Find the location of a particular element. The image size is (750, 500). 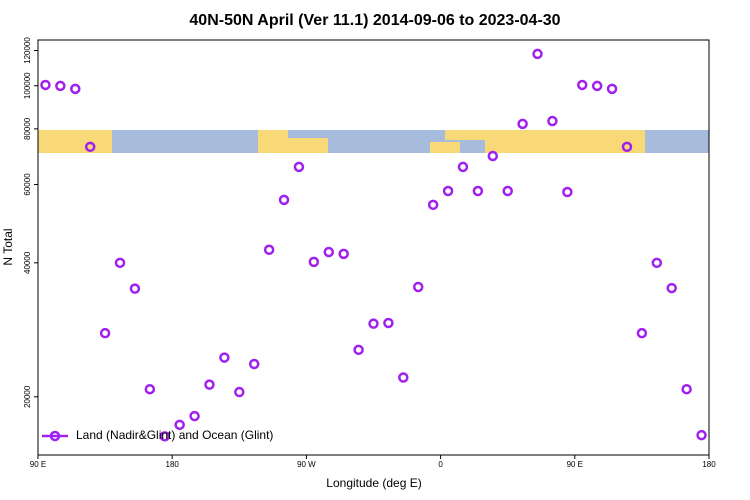

y-tick-label: 40000 is located at coordinates (27, 262).